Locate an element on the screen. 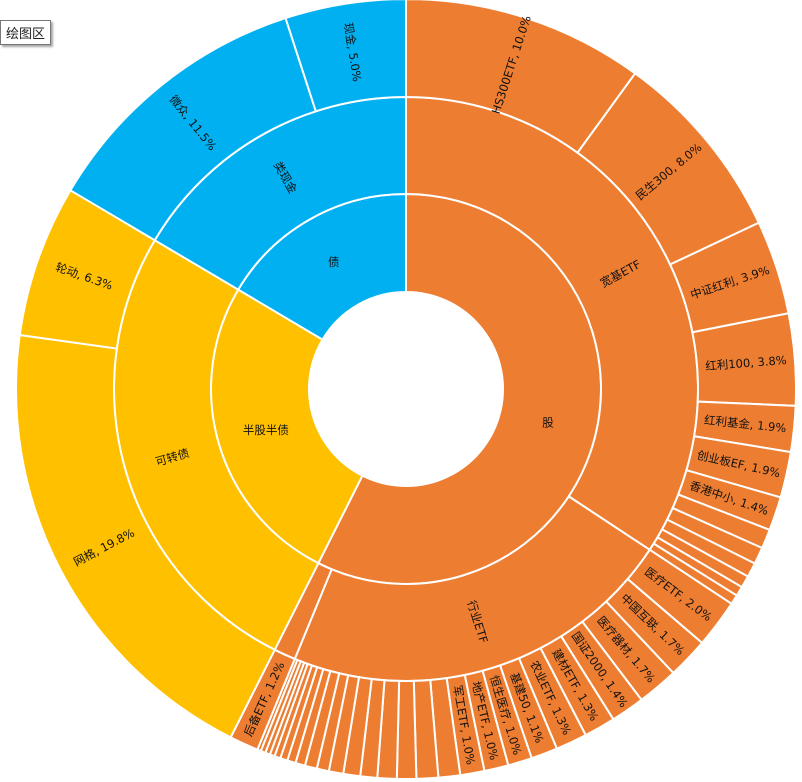  data-label: 半股半债 is located at coordinates (266, 430).